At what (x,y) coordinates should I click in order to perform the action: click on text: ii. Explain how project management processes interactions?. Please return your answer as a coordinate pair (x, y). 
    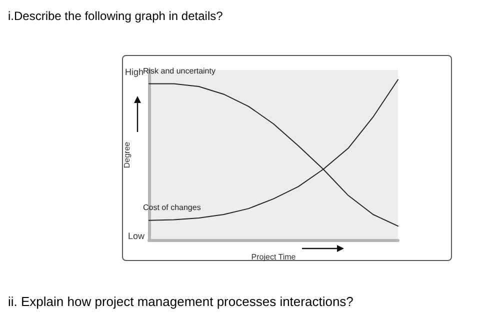
    Looking at the image, I should click on (181, 301).